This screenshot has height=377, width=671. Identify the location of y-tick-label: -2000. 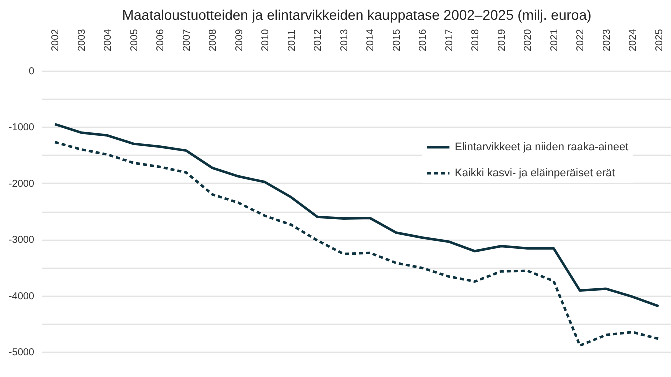
(21, 184).